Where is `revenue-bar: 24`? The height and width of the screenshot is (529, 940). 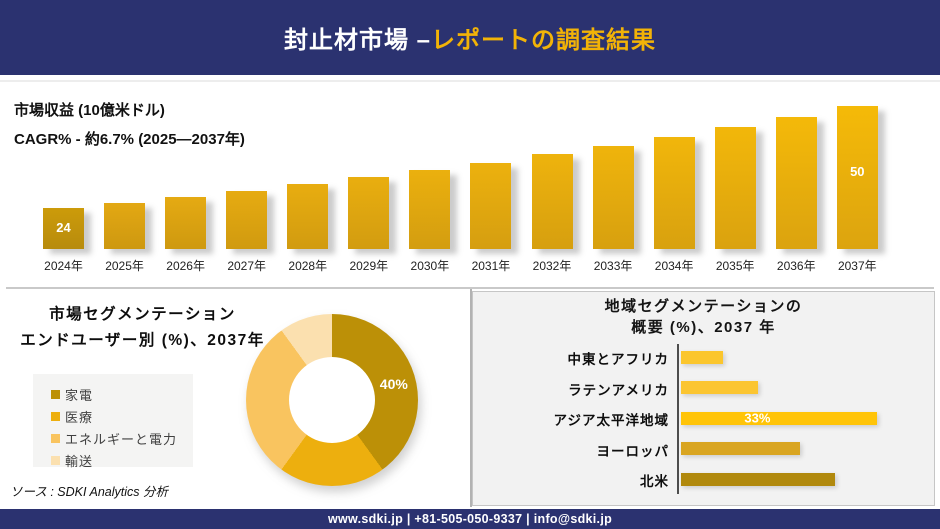
revenue-bar: 24 is located at coordinates (63, 228).